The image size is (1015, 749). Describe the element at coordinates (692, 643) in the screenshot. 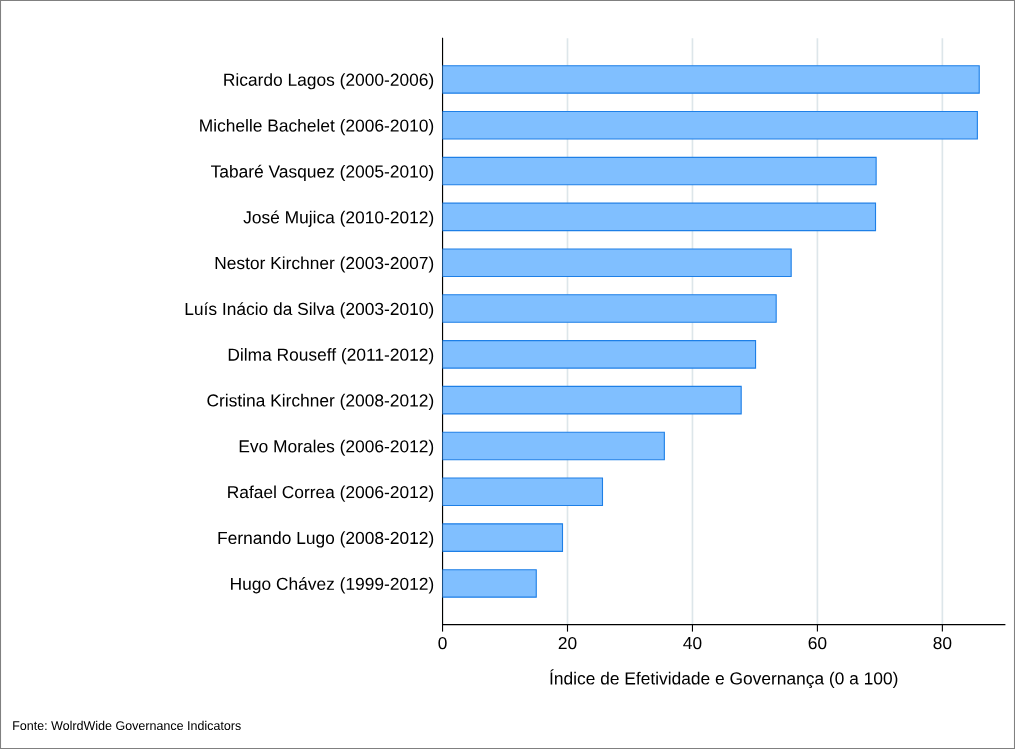

I see `x-tick-label: 40` at that location.